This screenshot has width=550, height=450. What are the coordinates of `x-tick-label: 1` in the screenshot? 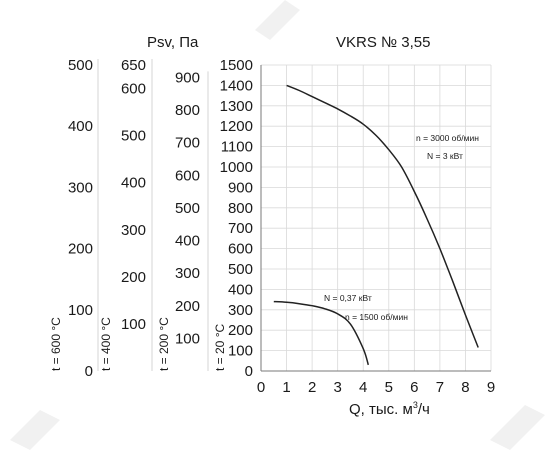 It's located at (286, 387).